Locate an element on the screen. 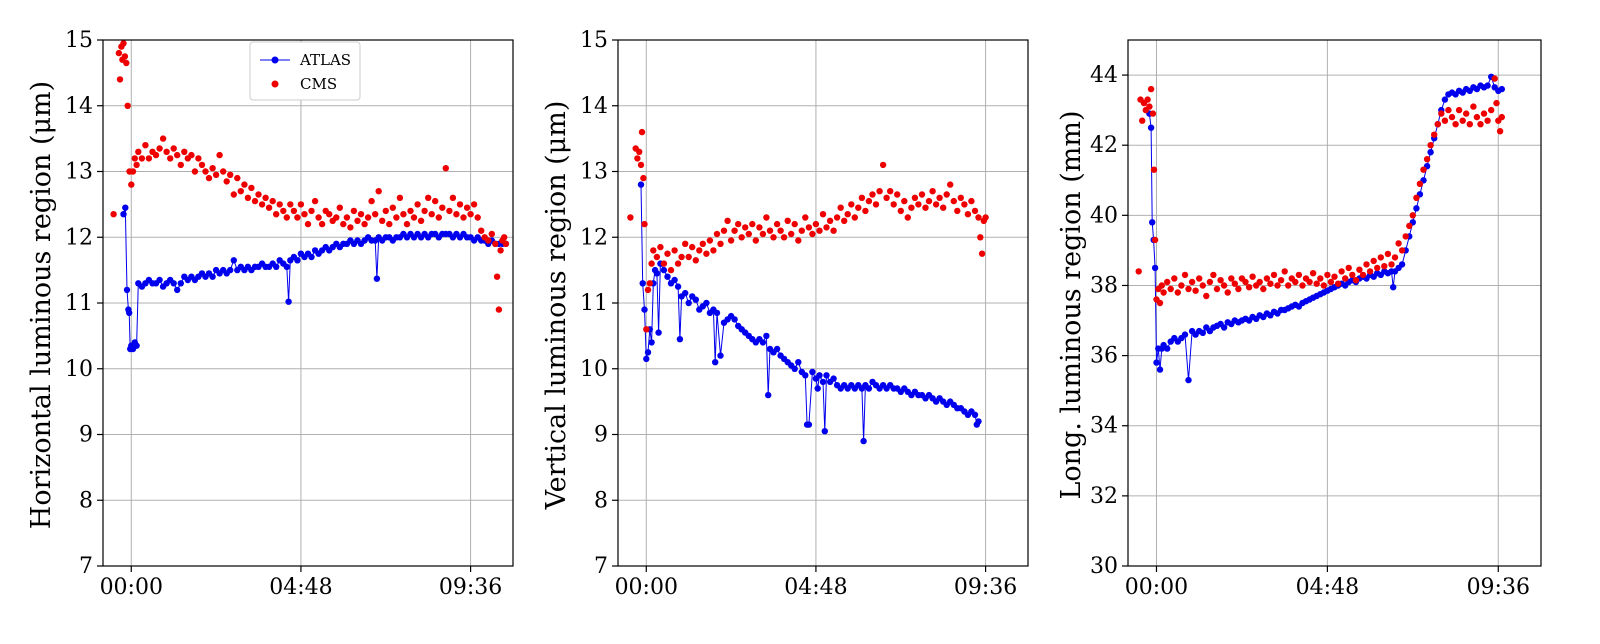  chart-vertical-series-atlas-line is located at coordinates (809, 313).